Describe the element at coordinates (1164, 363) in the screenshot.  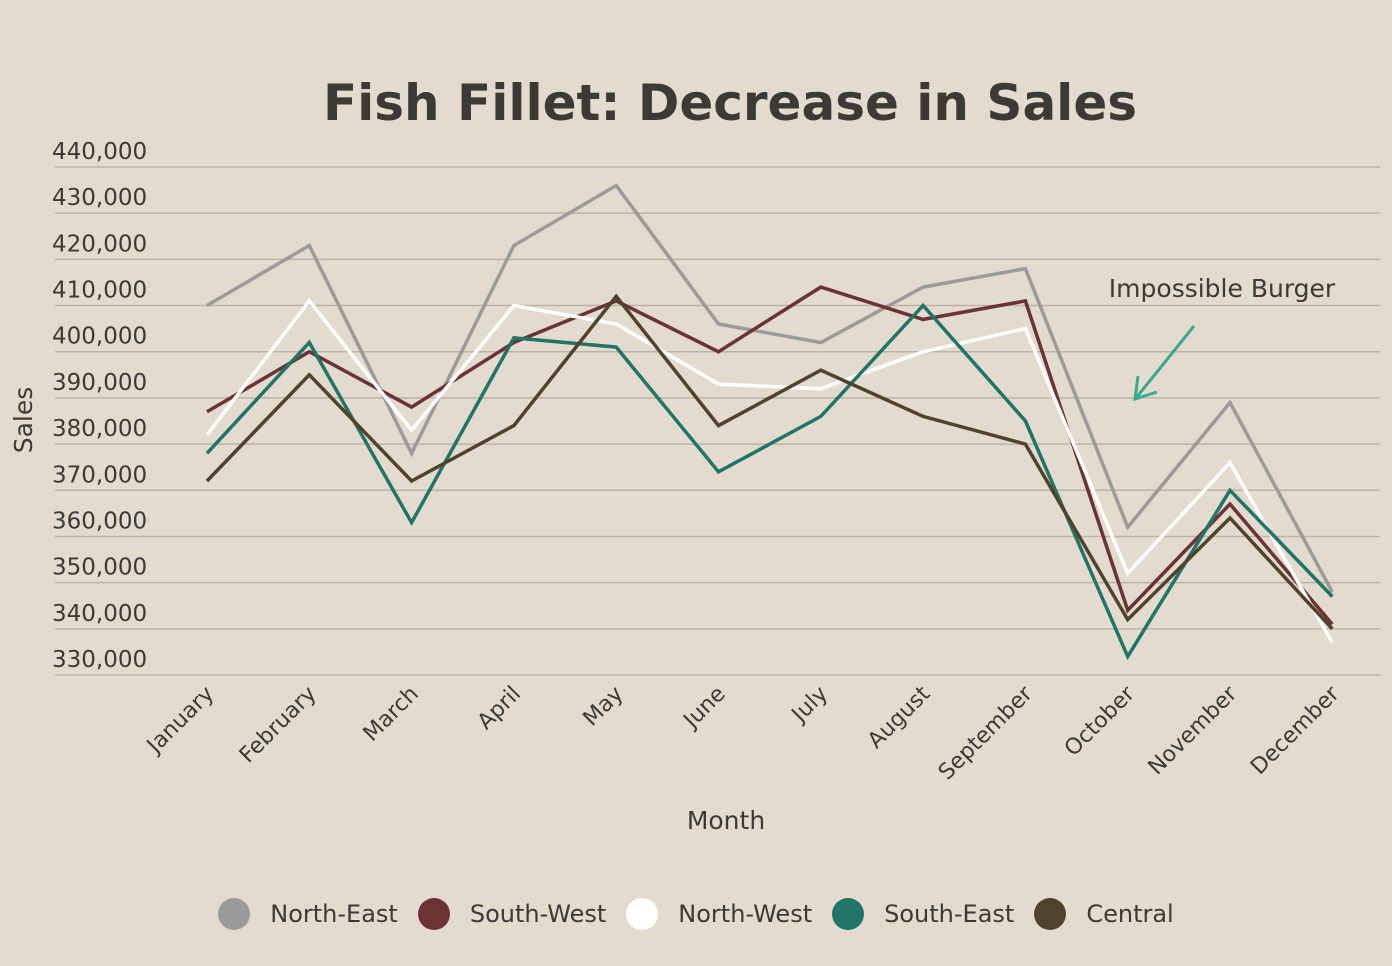
I see `annotation-arrow-icon` at that location.